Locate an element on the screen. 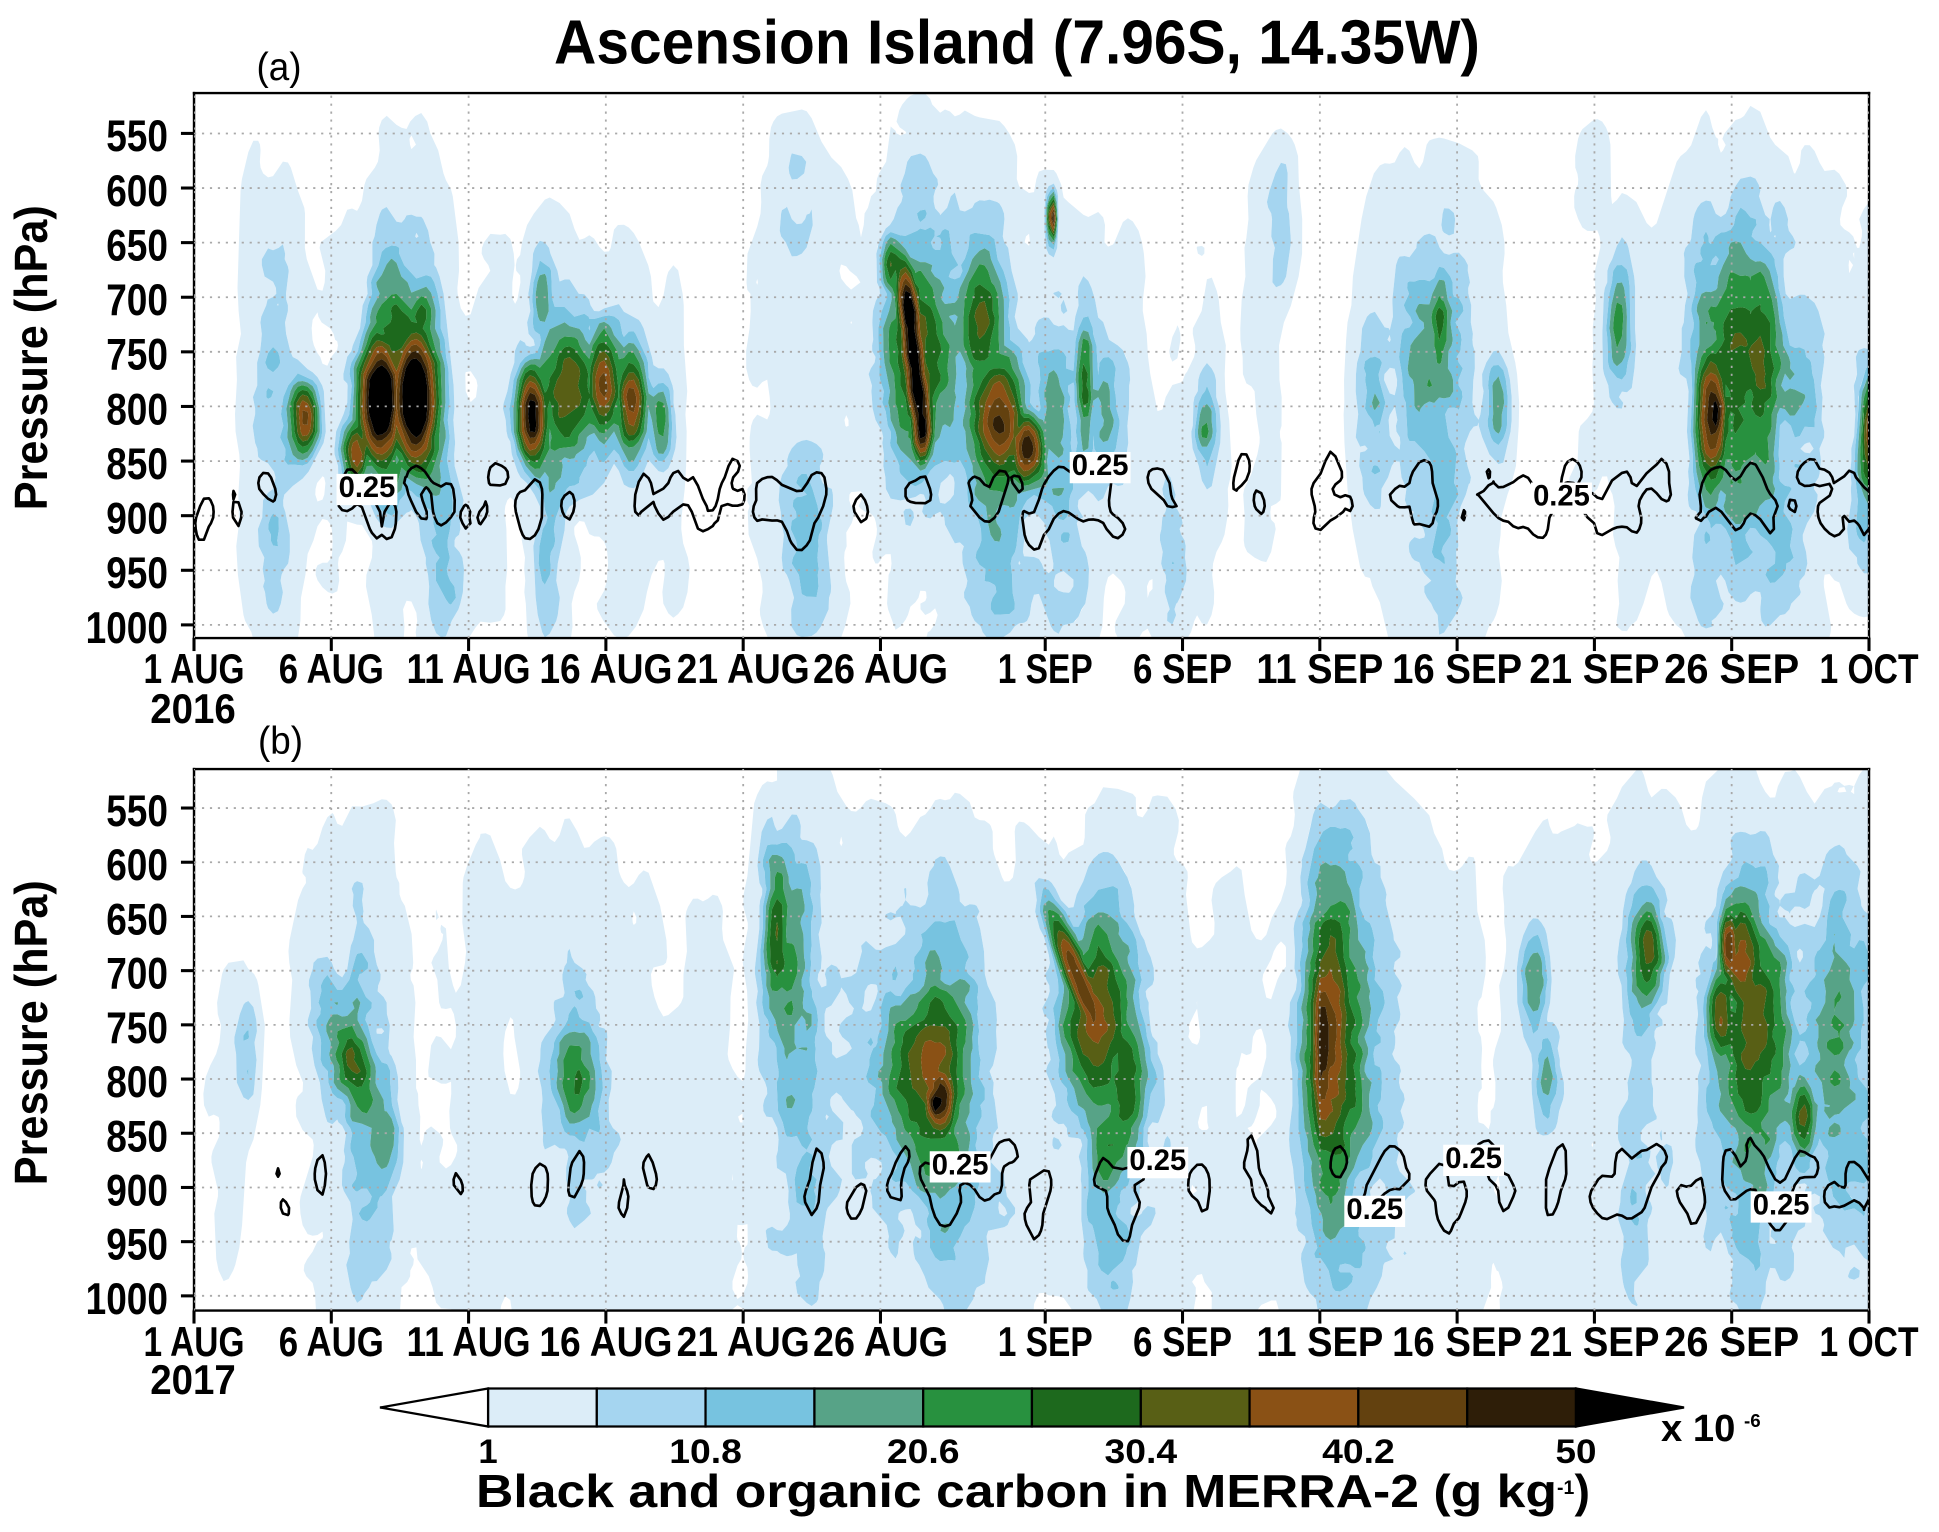 Image resolution: width=1939 pixels, height=1532 pixels. svg-text: 30.4 is located at coordinates (1140, 1452).